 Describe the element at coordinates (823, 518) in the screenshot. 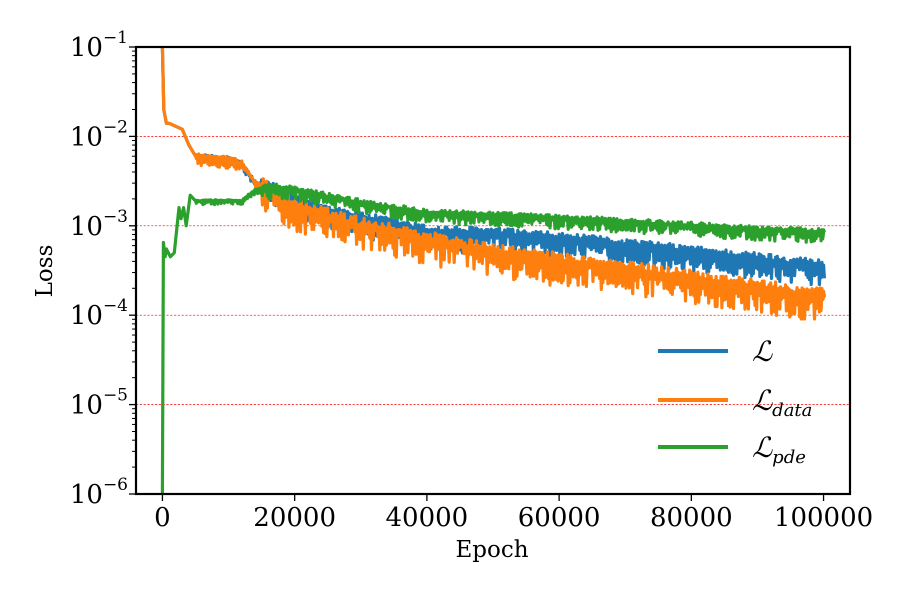

I see `x-tick-label: 100000` at that location.